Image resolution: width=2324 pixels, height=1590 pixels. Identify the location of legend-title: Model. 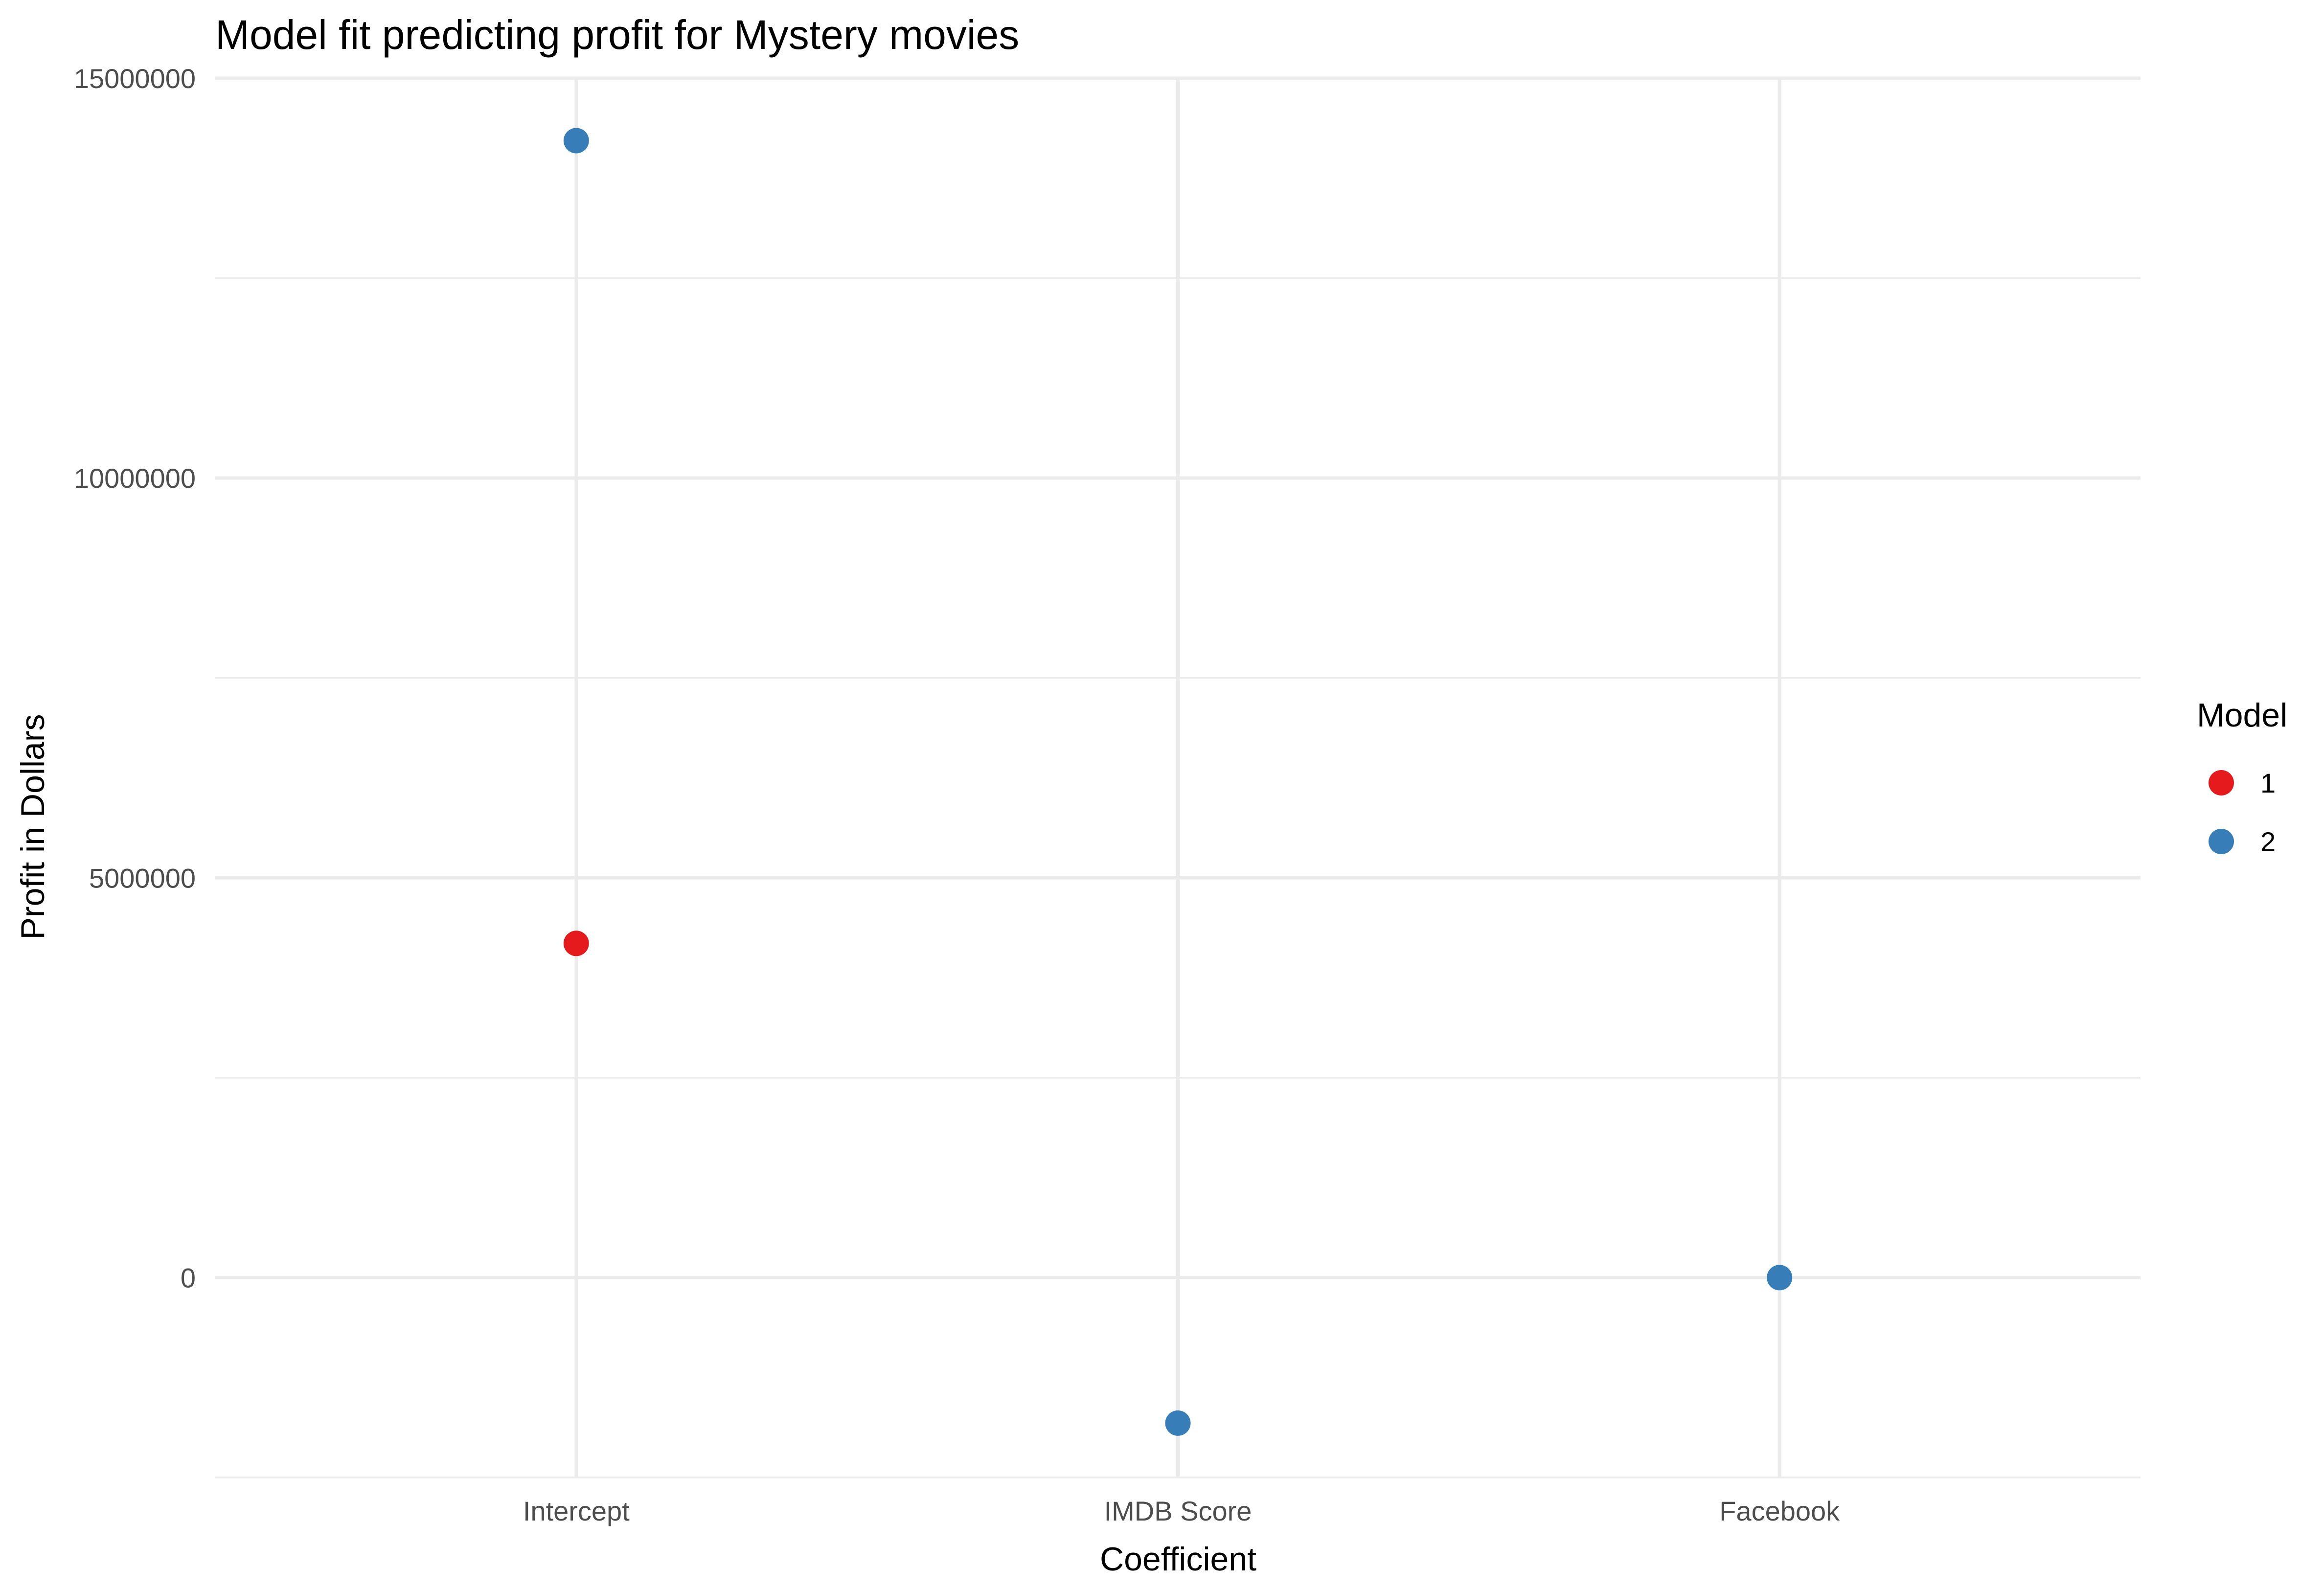
(2242, 716).